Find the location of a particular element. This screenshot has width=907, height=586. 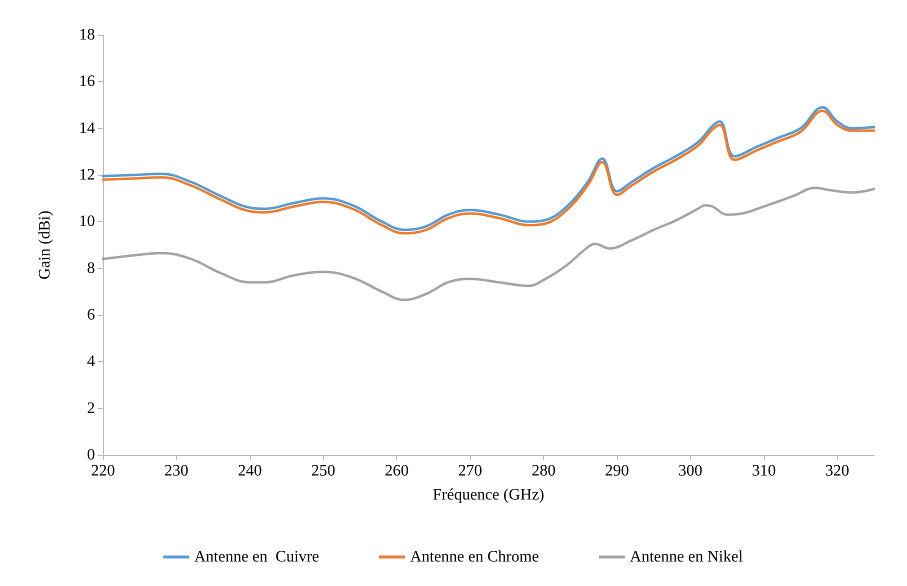

y-tick-label: 18 is located at coordinates (87, 35).